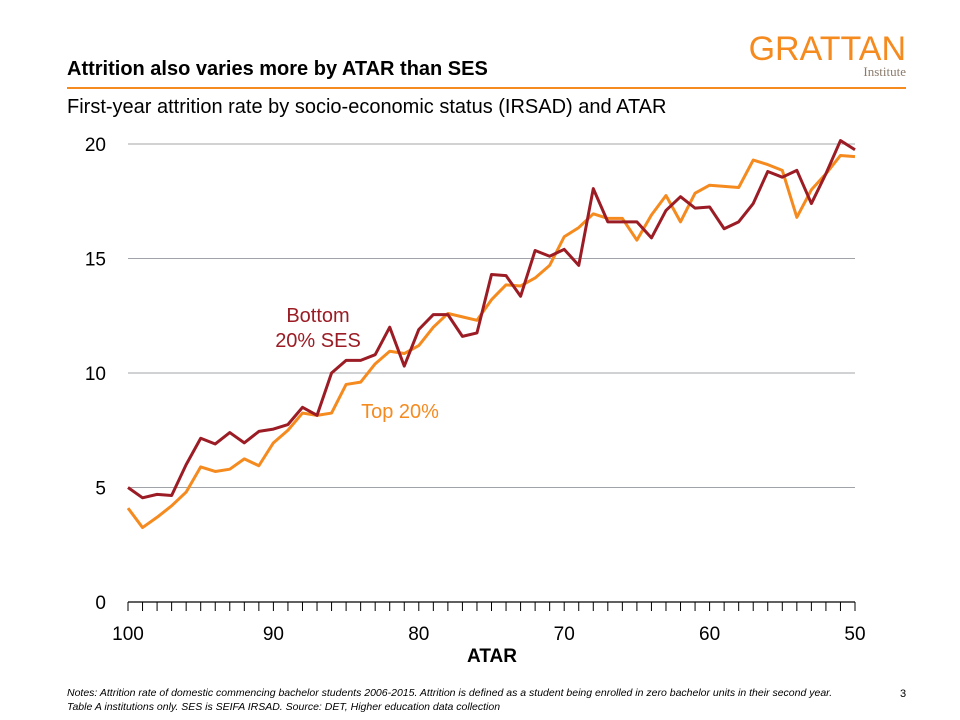  What do you see at coordinates (95, 260) in the screenshot?
I see `y-tick-label: 15` at bounding box center [95, 260].